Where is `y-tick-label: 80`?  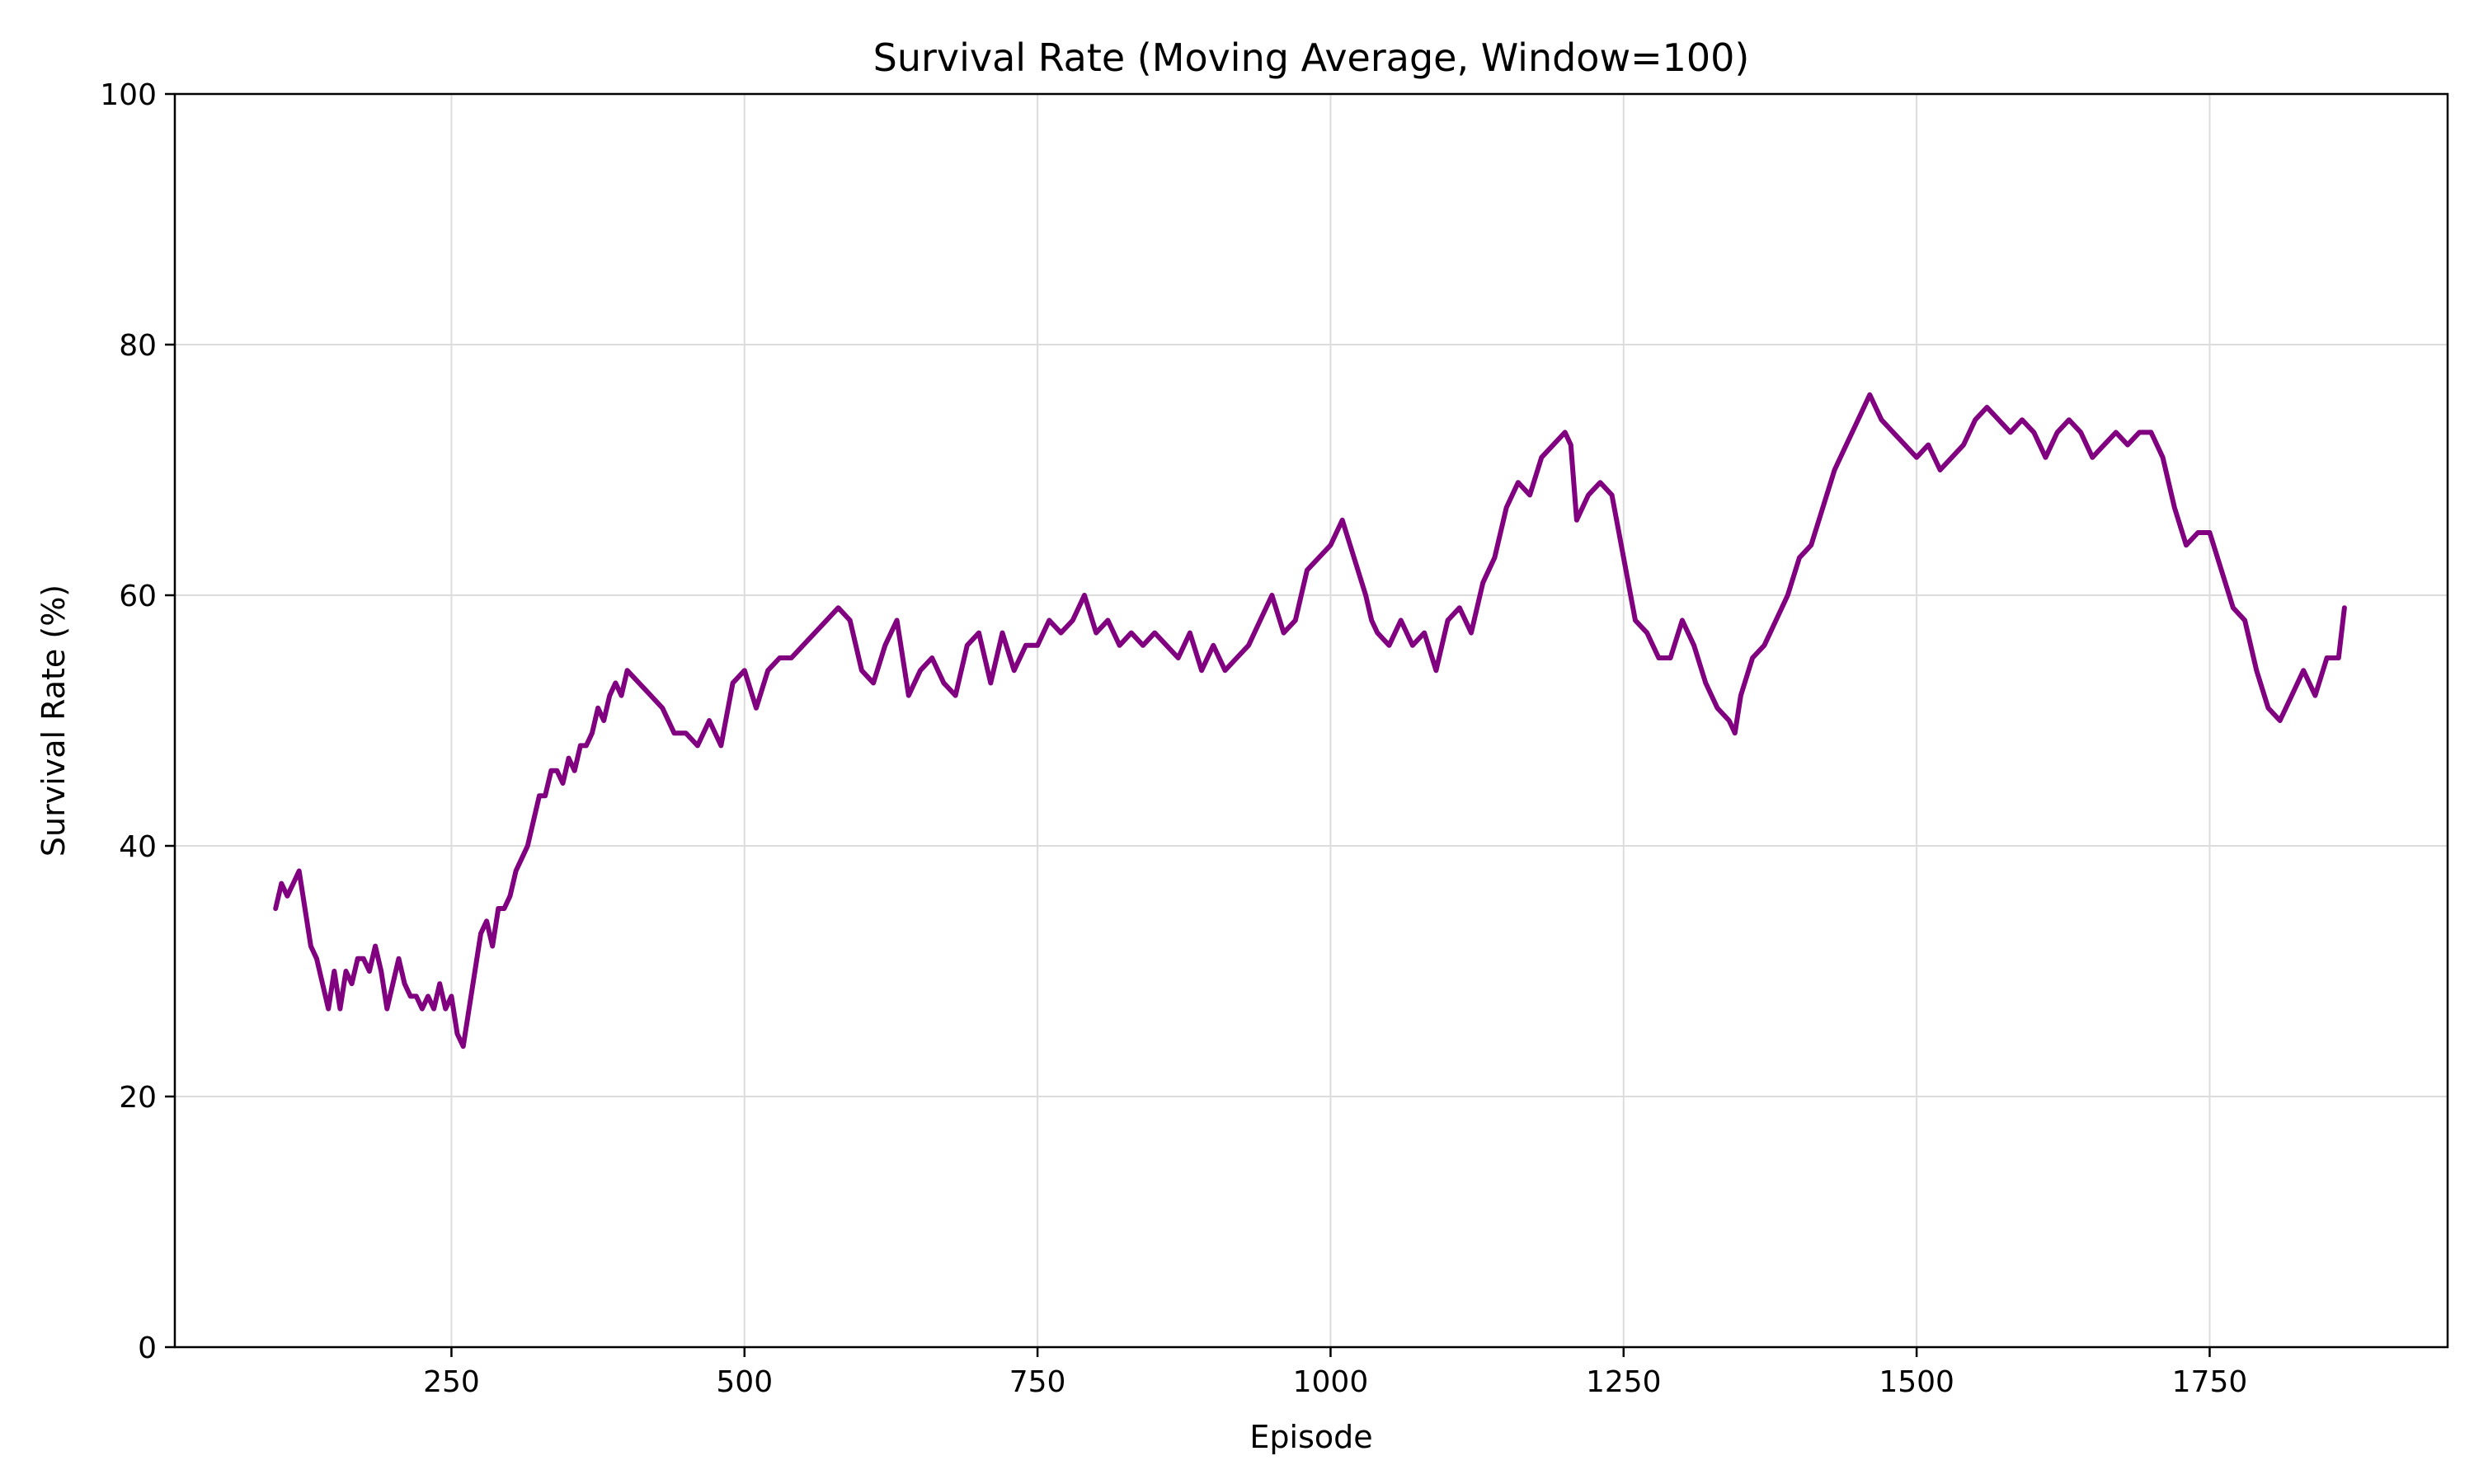 y-tick-label: 80 is located at coordinates (138, 346).